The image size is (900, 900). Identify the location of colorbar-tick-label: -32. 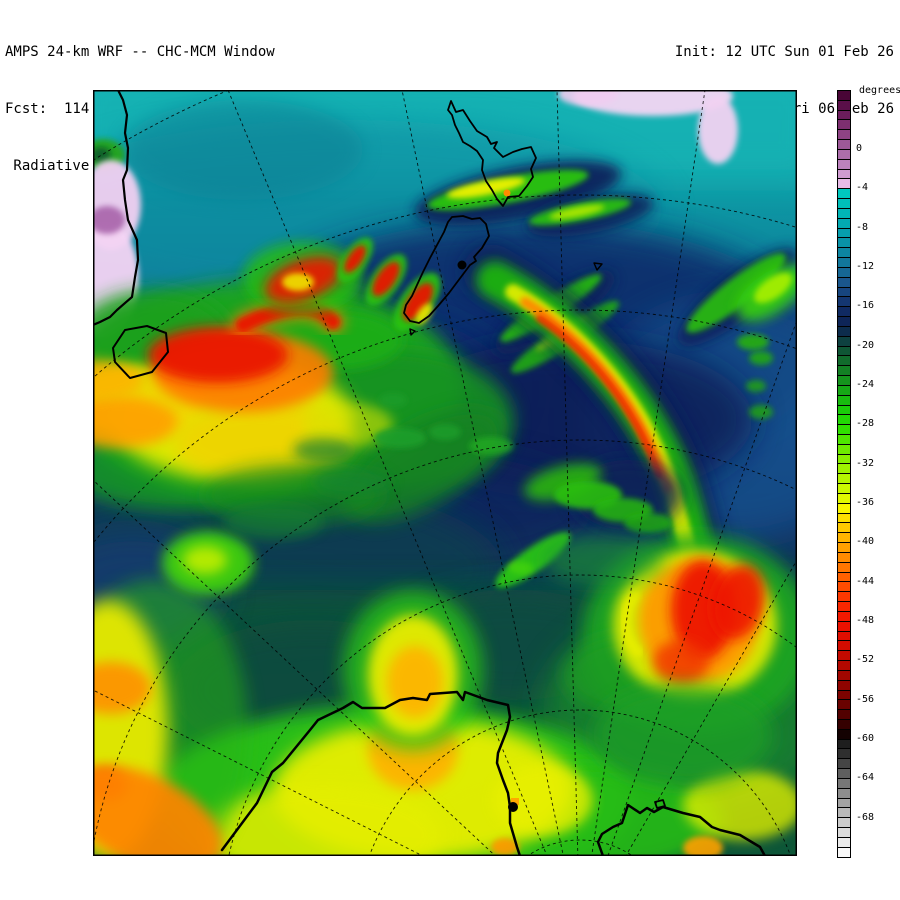
(865, 463).